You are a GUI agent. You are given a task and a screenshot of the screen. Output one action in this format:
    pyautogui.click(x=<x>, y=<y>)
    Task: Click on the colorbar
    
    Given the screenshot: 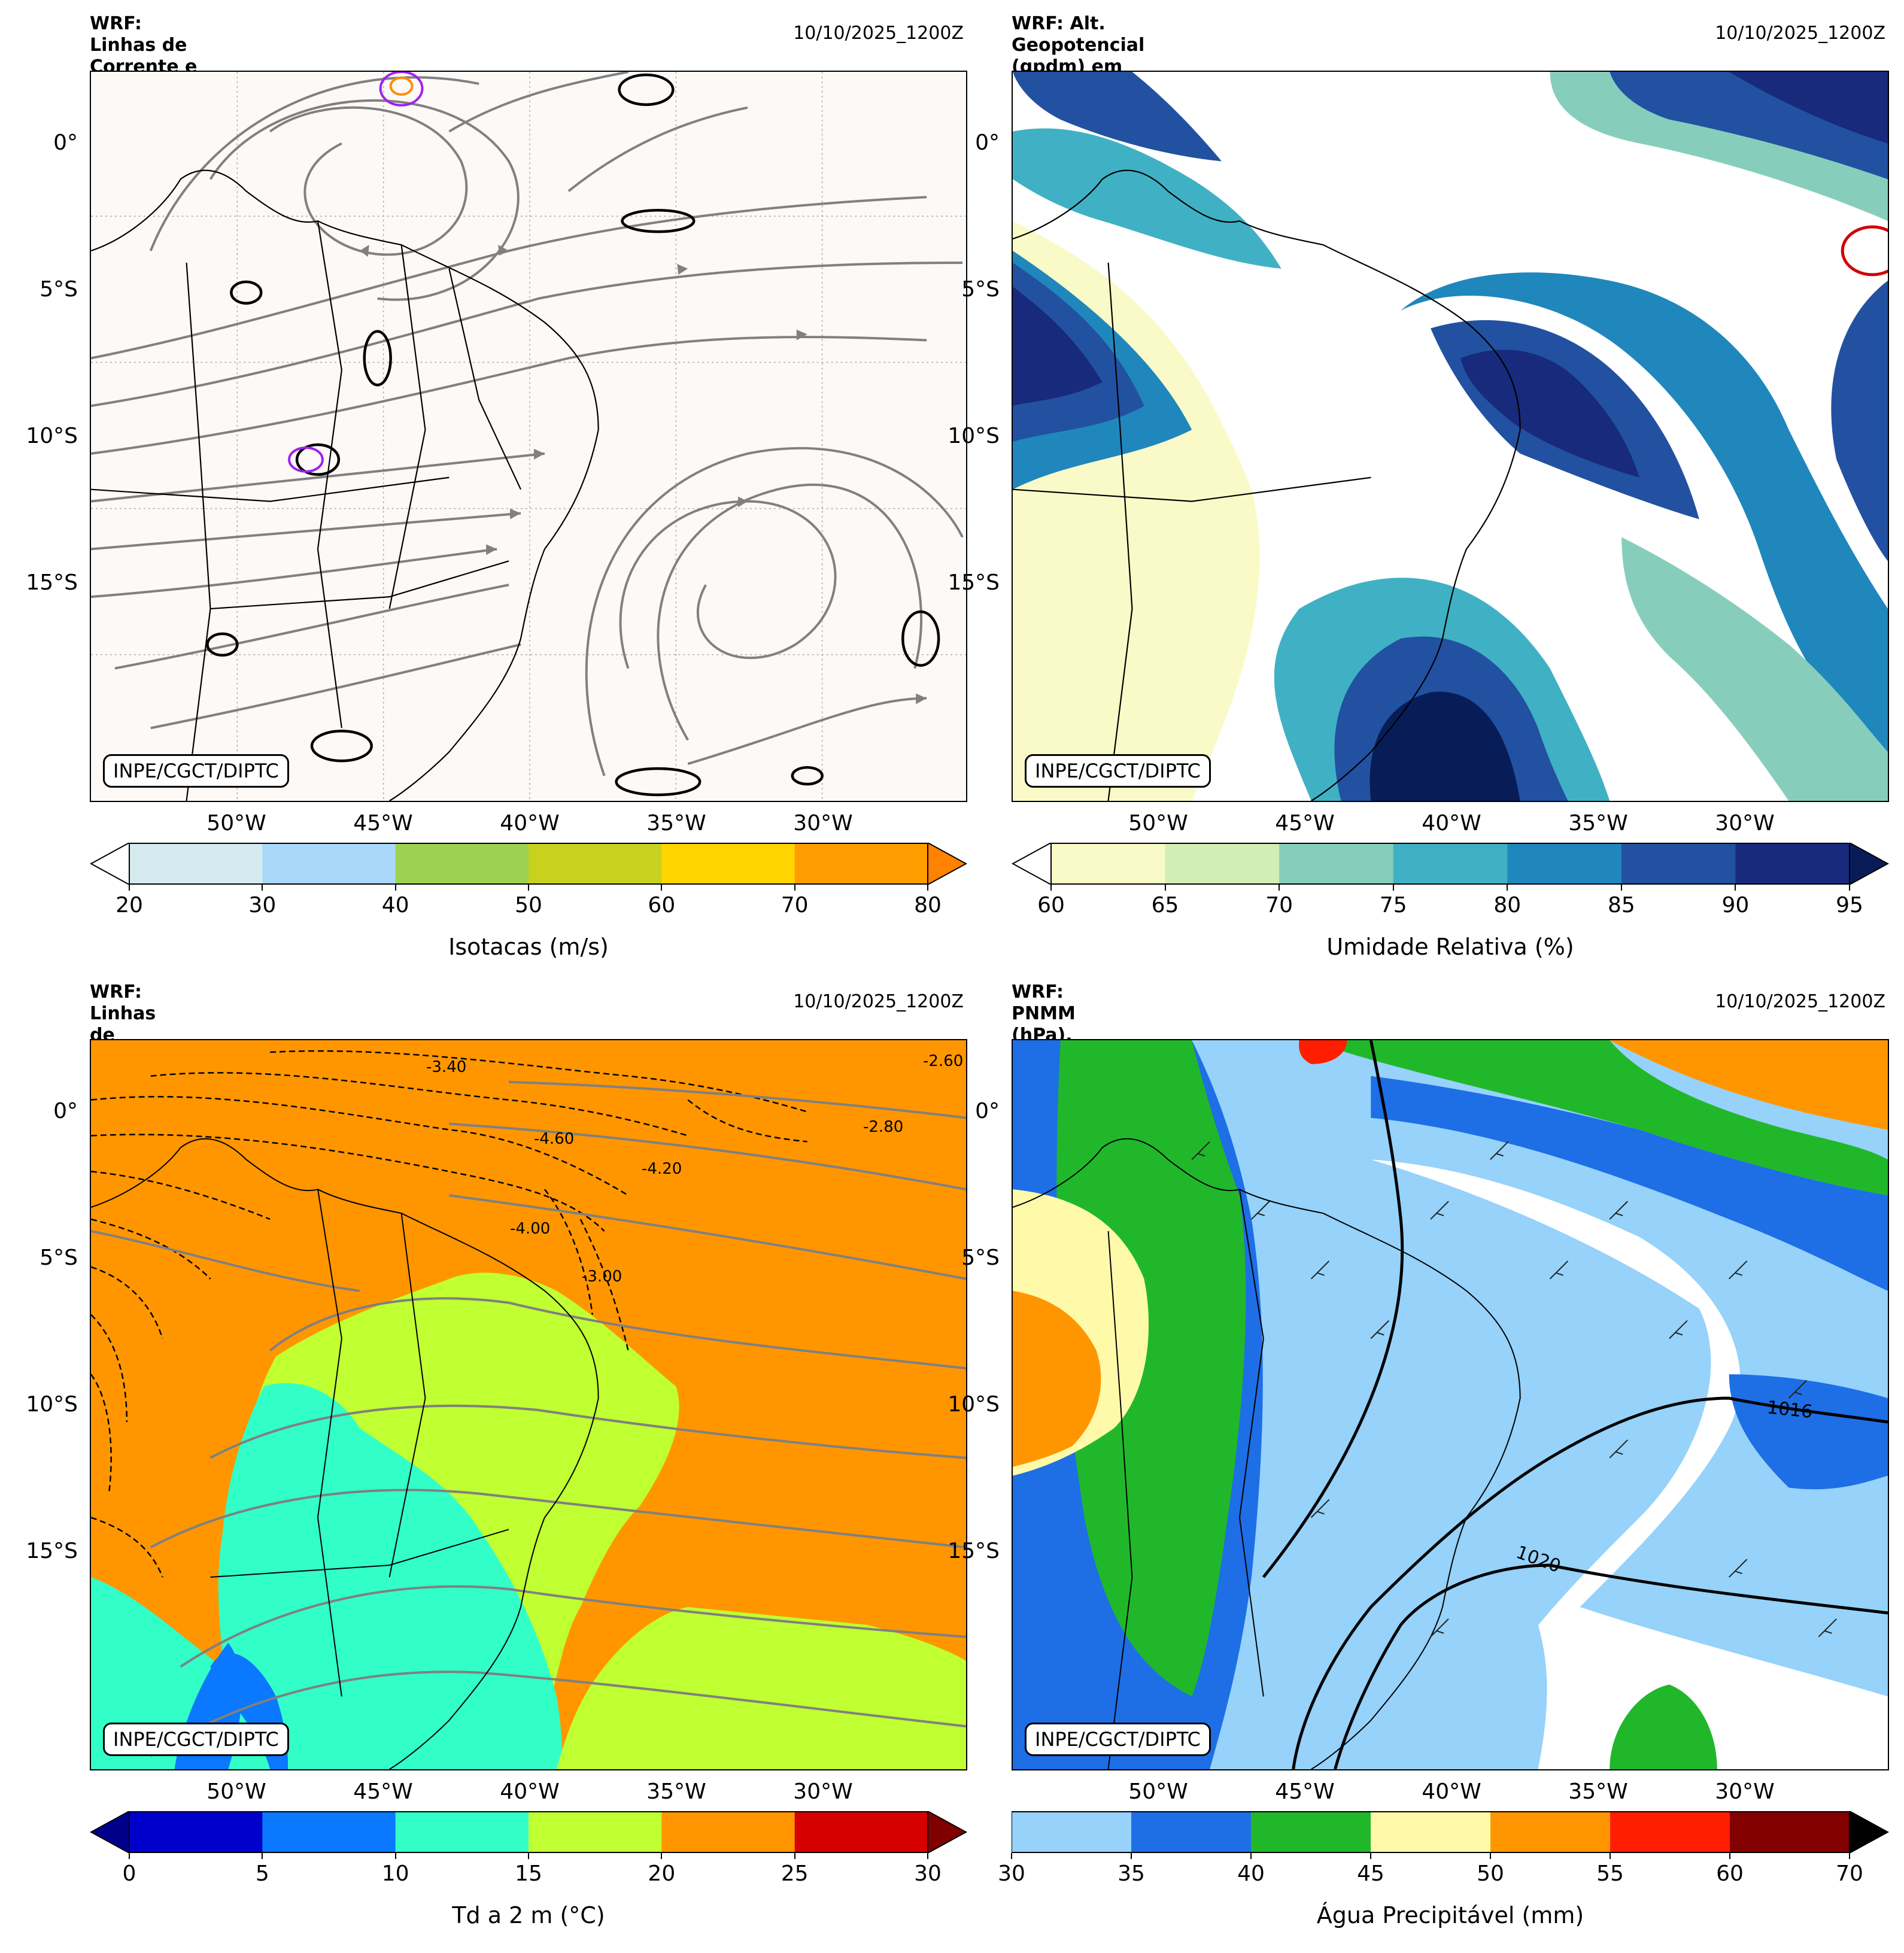 What is the action you would take?
    pyautogui.click(x=1450, y=864)
    